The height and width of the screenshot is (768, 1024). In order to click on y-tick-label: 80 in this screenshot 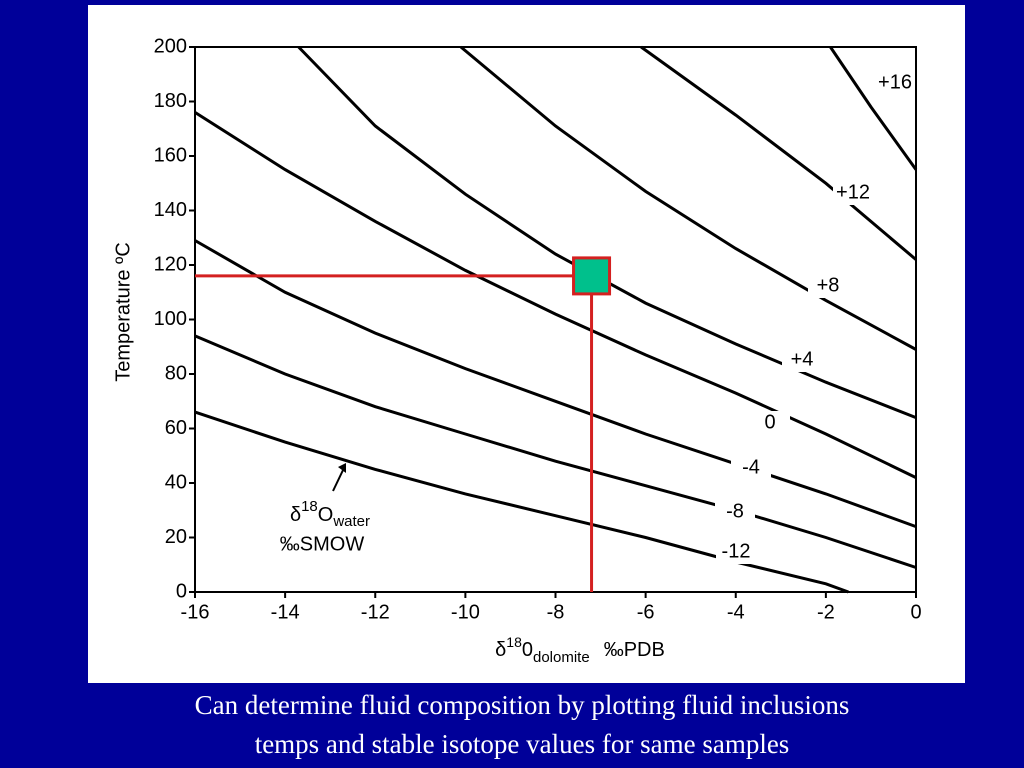, I will do `click(176, 373)`.